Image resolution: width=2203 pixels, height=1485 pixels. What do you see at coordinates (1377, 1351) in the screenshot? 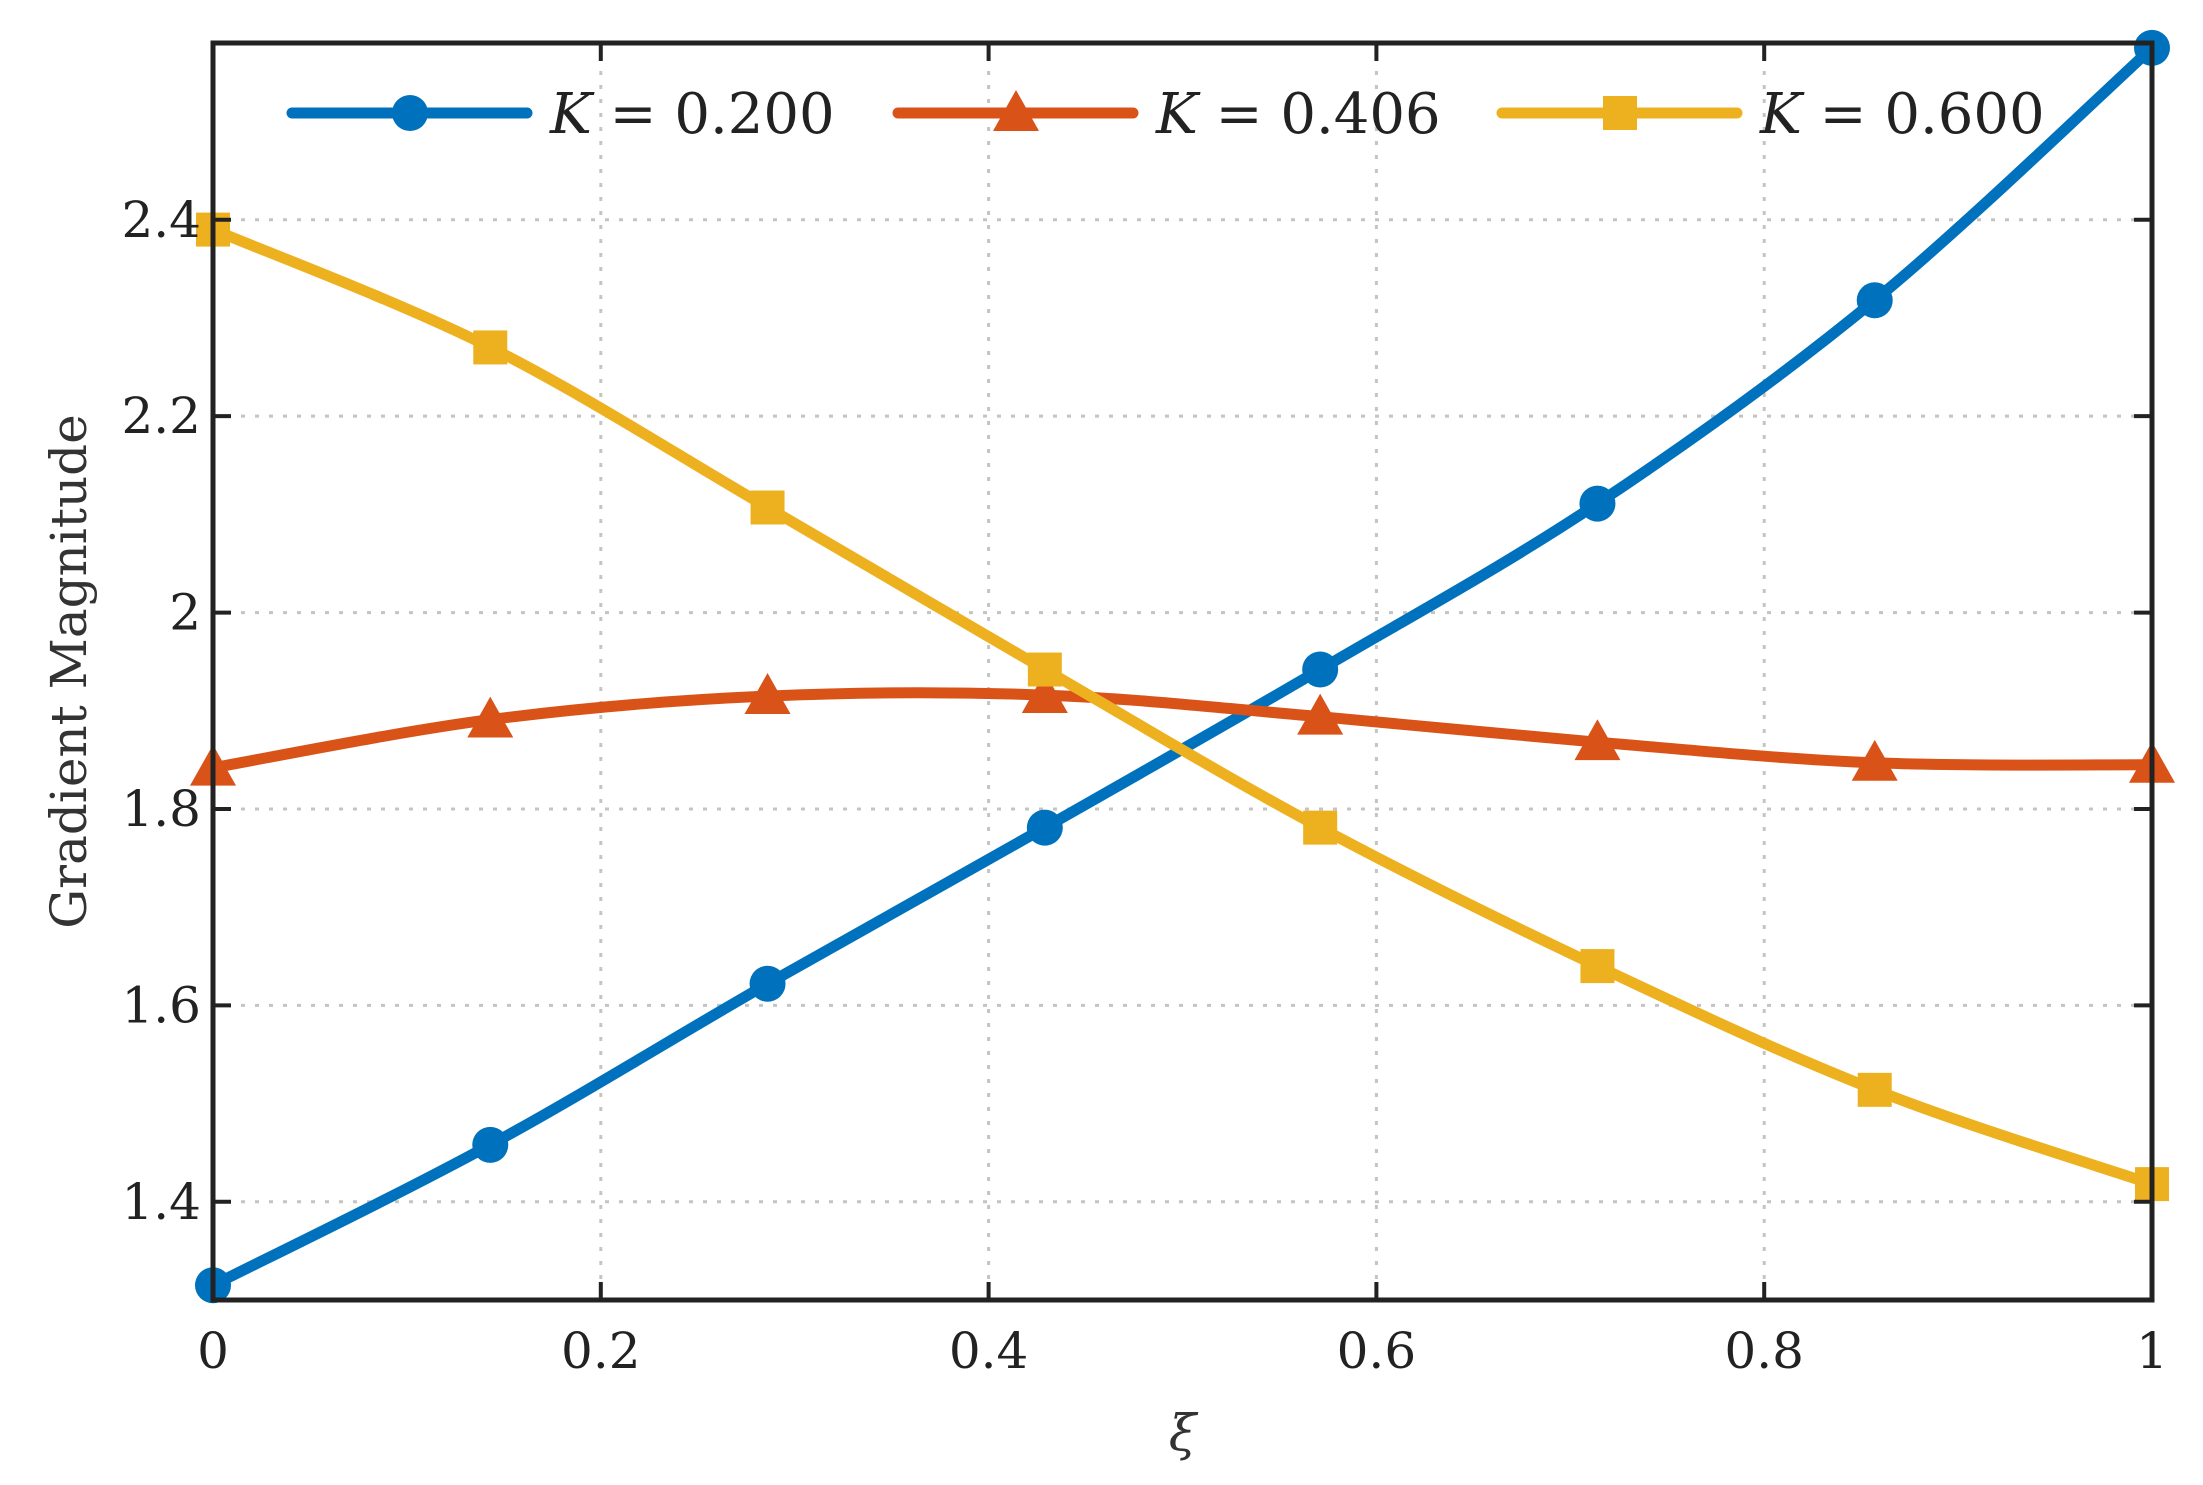
I see `x-tick-label: 0.6` at bounding box center [1377, 1351].